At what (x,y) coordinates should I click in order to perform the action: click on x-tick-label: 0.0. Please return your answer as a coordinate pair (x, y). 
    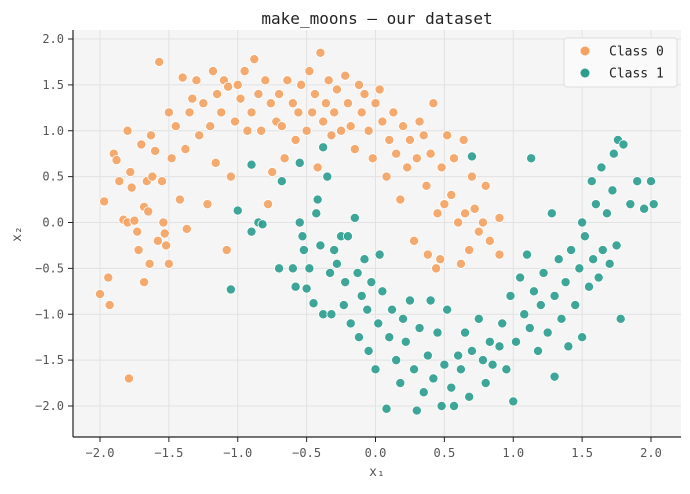
    Looking at the image, I should click on (376, 453).